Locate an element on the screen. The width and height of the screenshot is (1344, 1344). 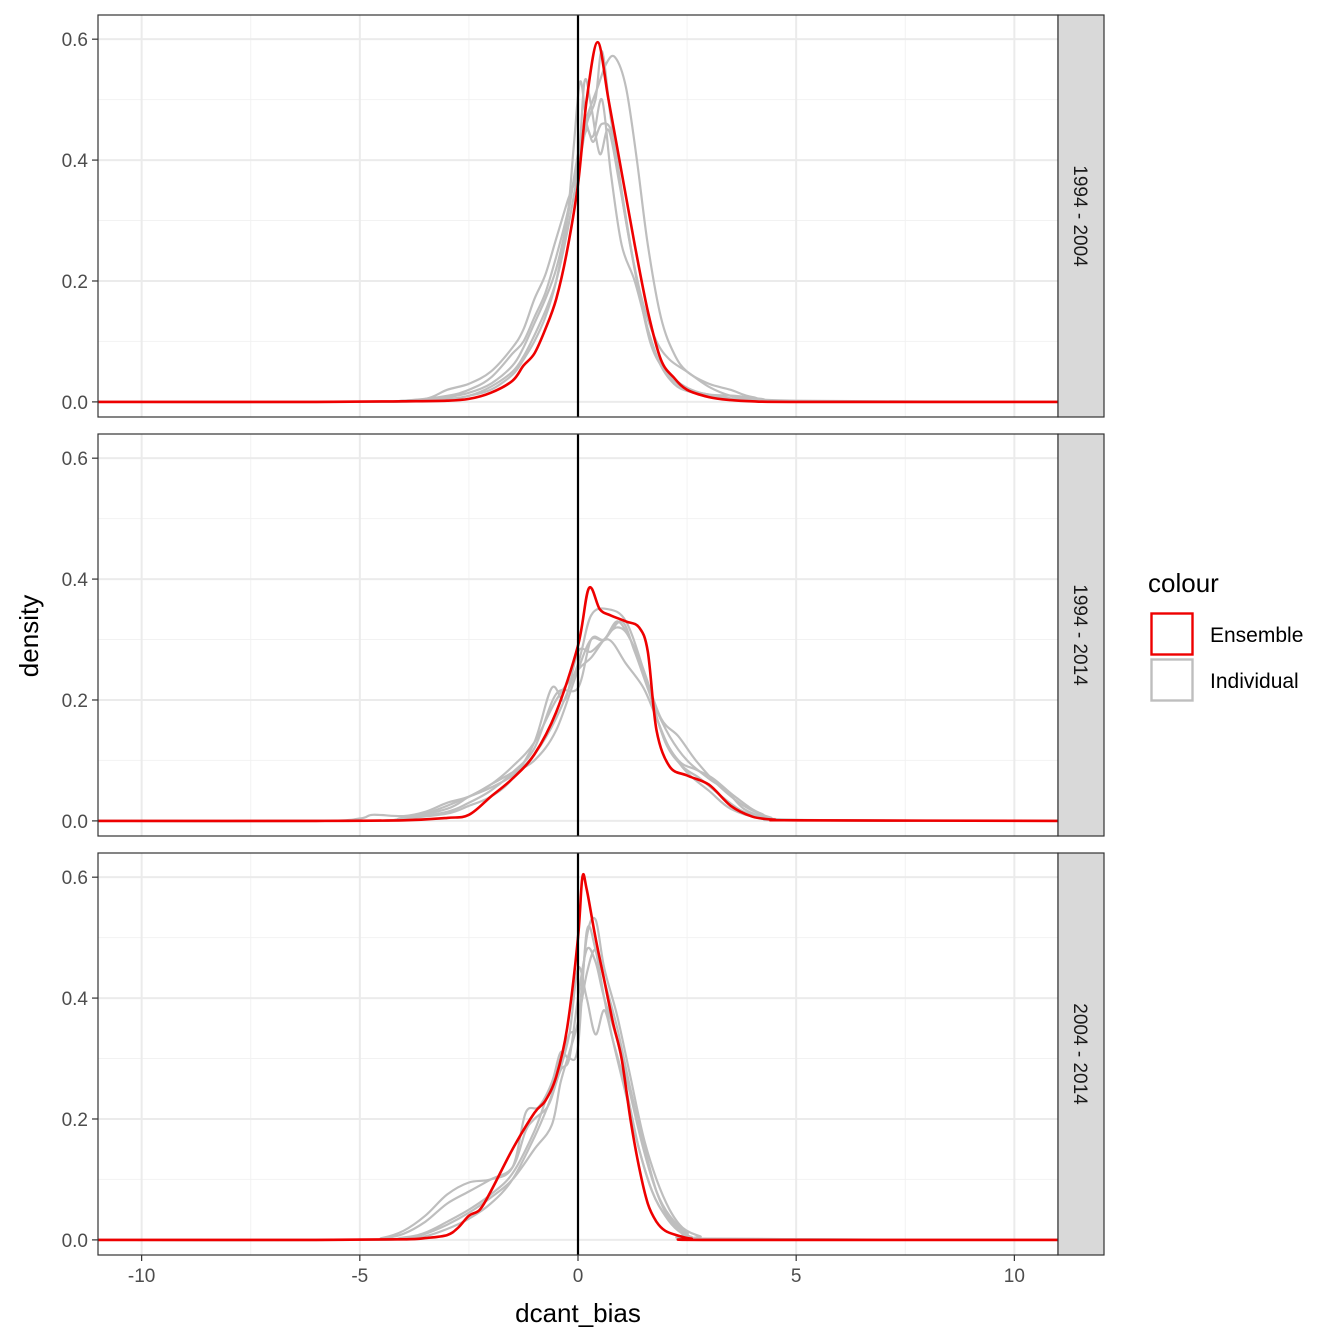
x-tick-label: -5 is located at coordinates (359, 1276).